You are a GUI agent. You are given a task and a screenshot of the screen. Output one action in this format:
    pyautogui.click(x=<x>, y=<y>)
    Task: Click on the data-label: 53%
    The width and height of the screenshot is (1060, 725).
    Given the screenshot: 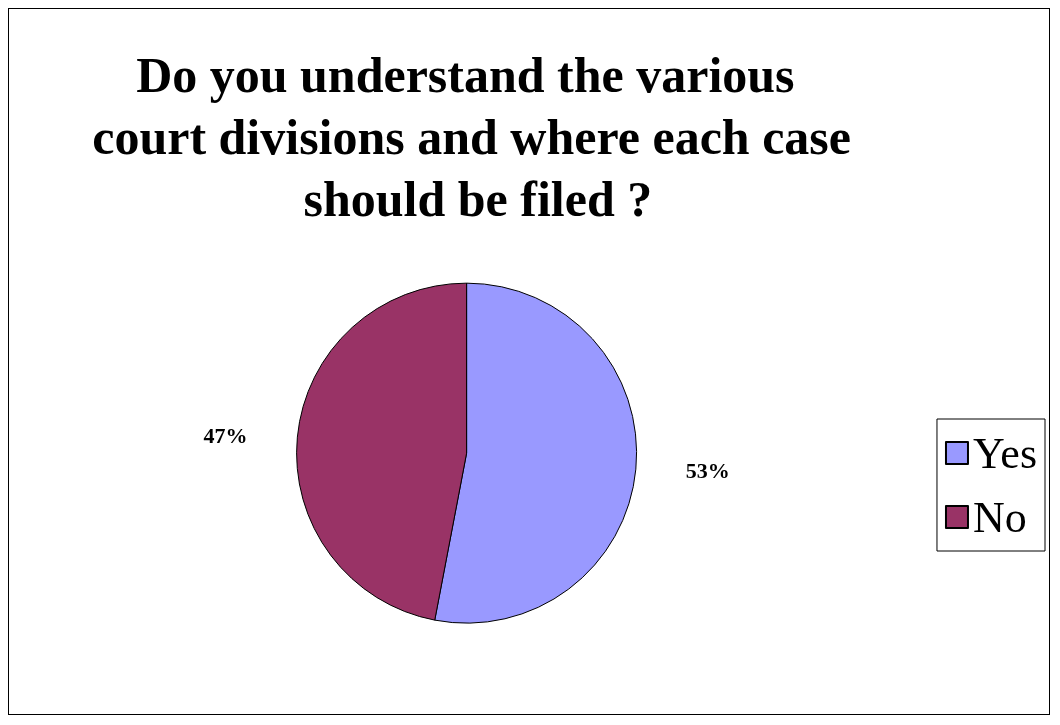 What is the action you would take?
    pyautogui.click(x=707, y=471)
    